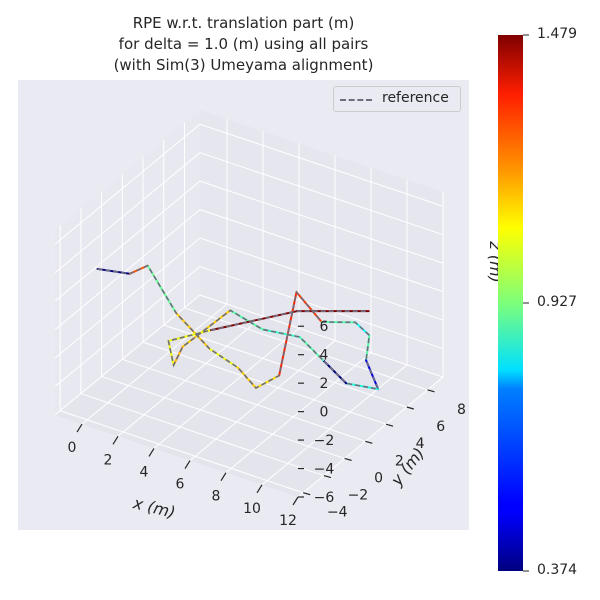 The image size is (600, 600). What do you see at coordinates (252, 509) in the screenshot?
I see `x-tick-label-5: 10` at bounding box center [252, 509].